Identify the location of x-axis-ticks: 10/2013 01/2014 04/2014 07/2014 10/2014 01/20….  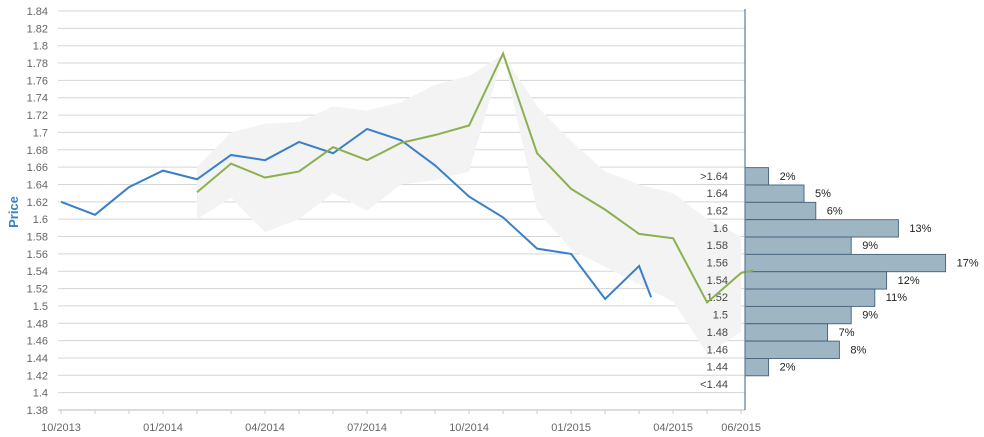
(401, 428).